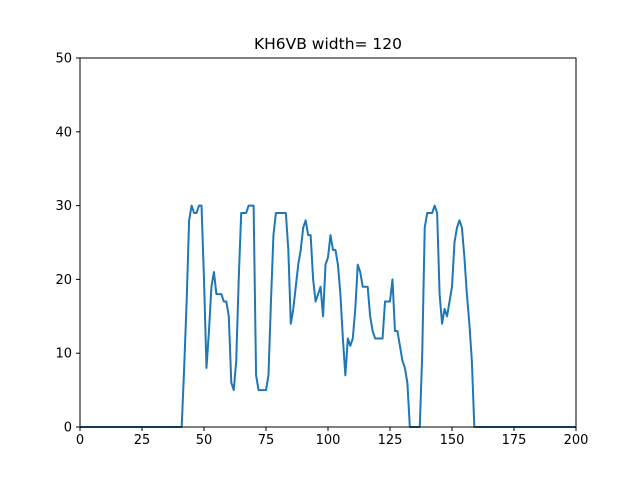  I want to click on y-axis: 0 10 20 30 40 50, so click(67, 244).